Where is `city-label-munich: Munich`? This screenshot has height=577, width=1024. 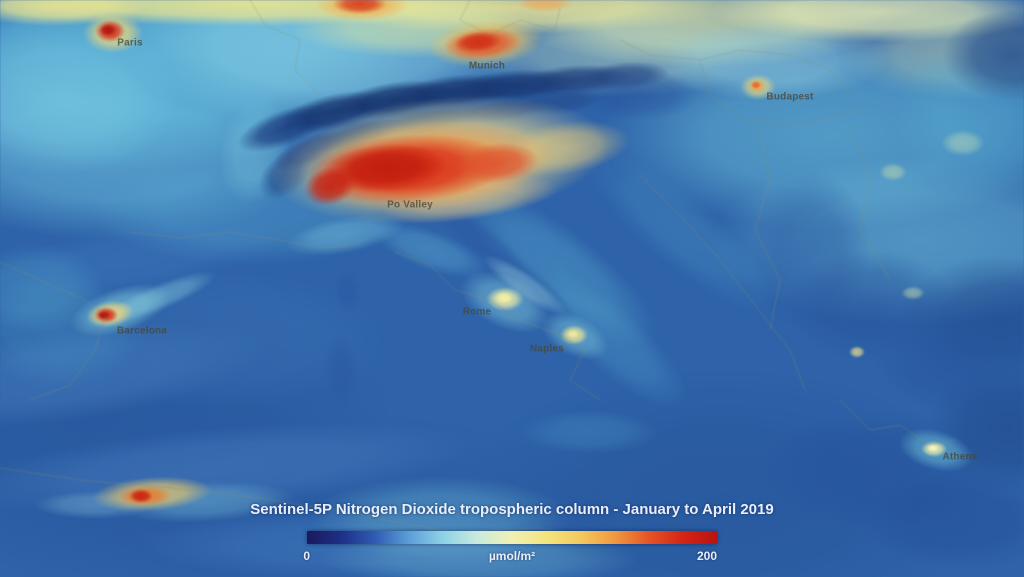
city-label-munich: Munich is located at coordinates (487, 66).